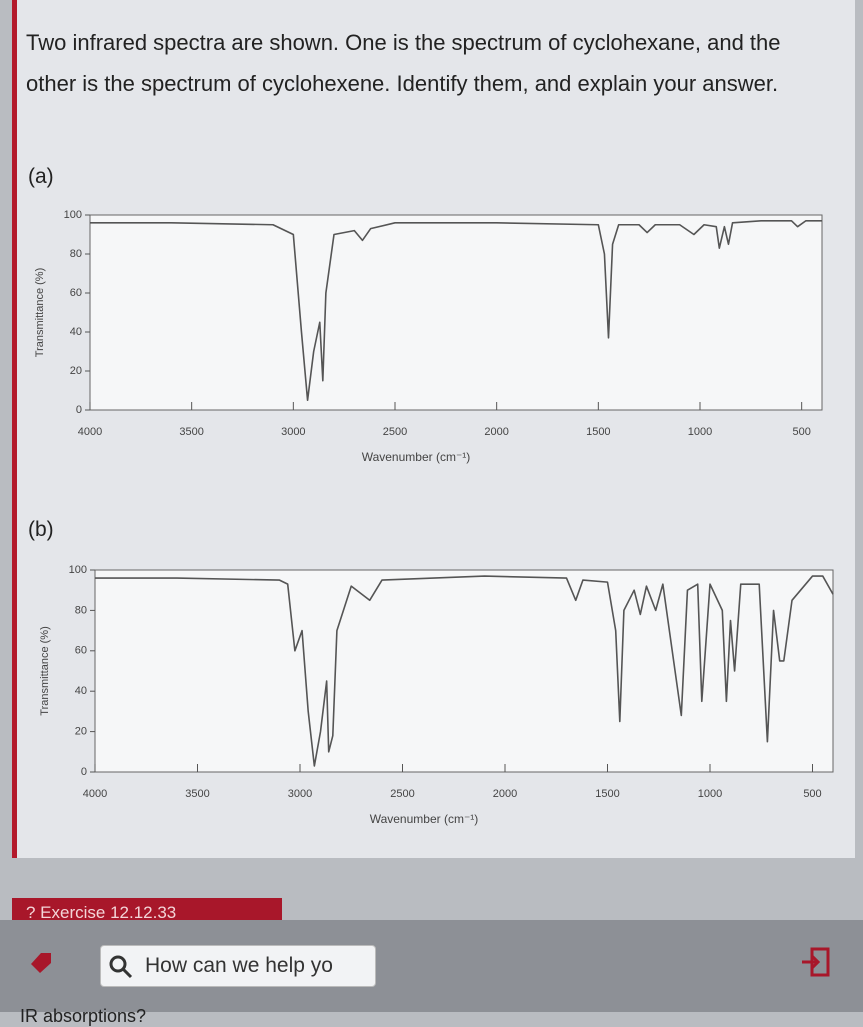 This screenshot has height=1027, width=863. I want to click on exercise-header: ? Exercise 12.12.33, so click(147, 909).